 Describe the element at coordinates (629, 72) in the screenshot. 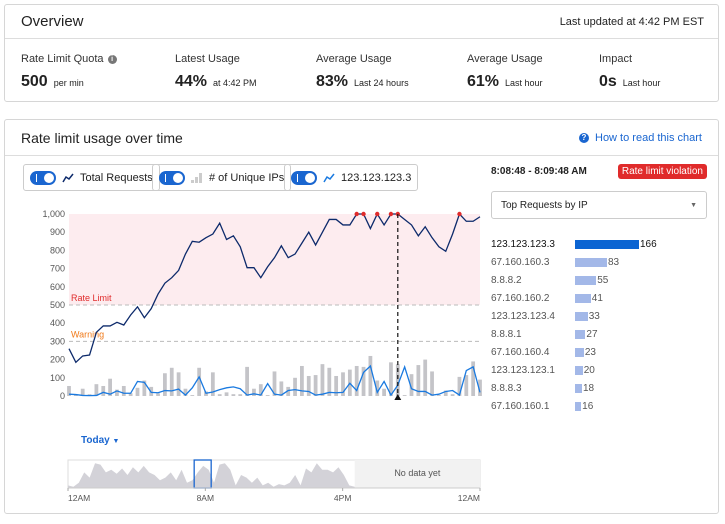

I see `stat-4: Impact 0s Last hour` at that location.